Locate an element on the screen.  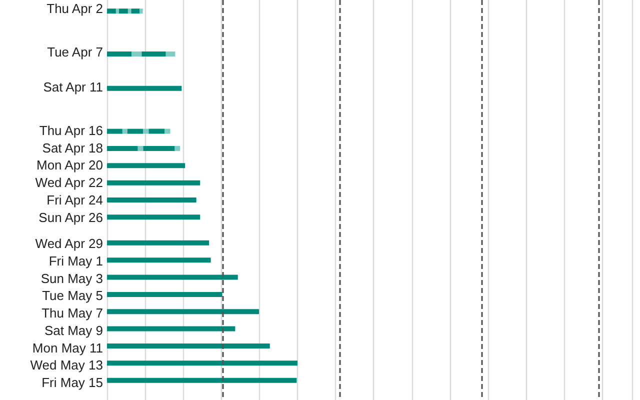
y-tick-label: Mon Apr 20 is located at coordinates (69, 165).